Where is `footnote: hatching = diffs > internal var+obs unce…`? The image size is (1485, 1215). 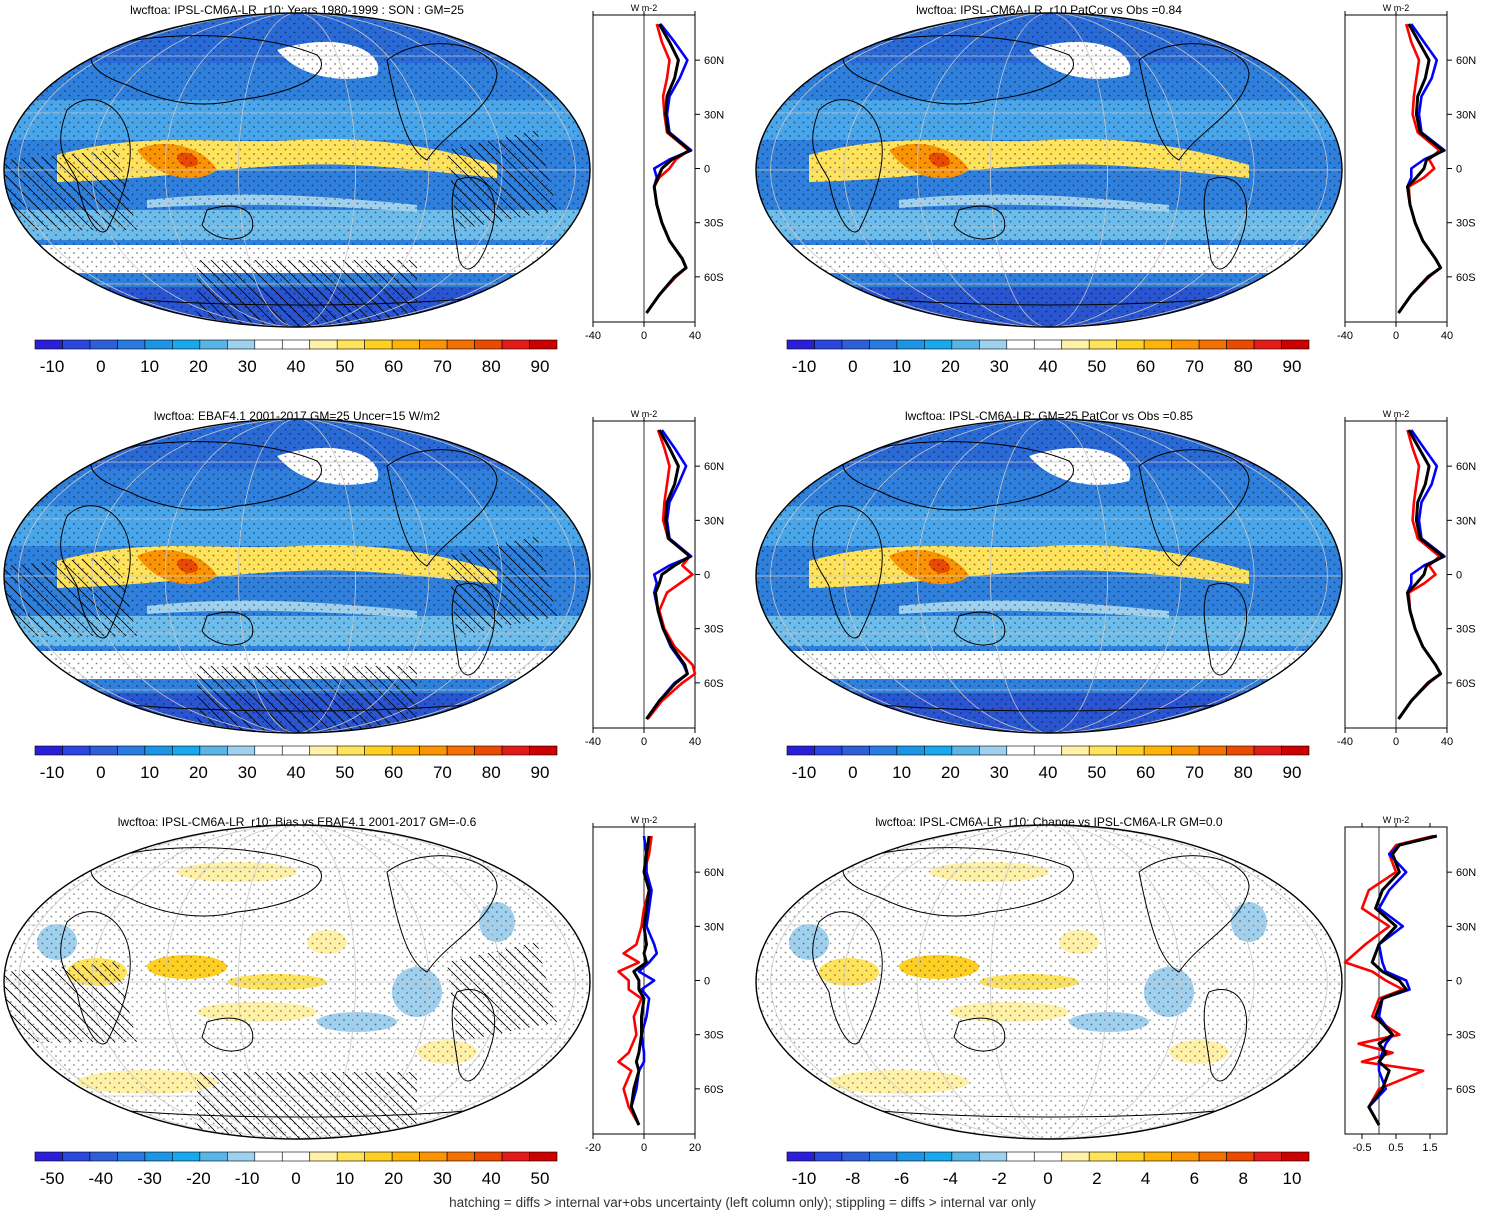 footnote: hatching = diffs > internal var+obs unce… is located at coordinates (742, 1202).